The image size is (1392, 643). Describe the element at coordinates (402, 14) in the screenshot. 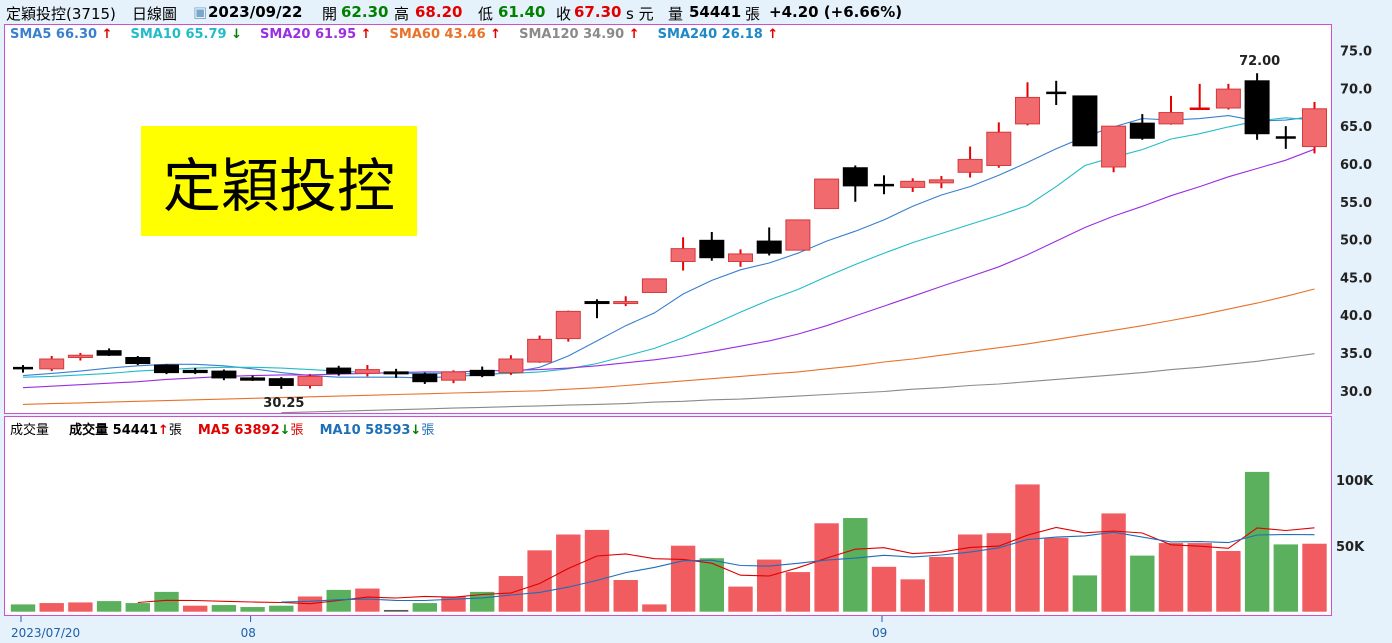

I see `high-label: 高` at that location.